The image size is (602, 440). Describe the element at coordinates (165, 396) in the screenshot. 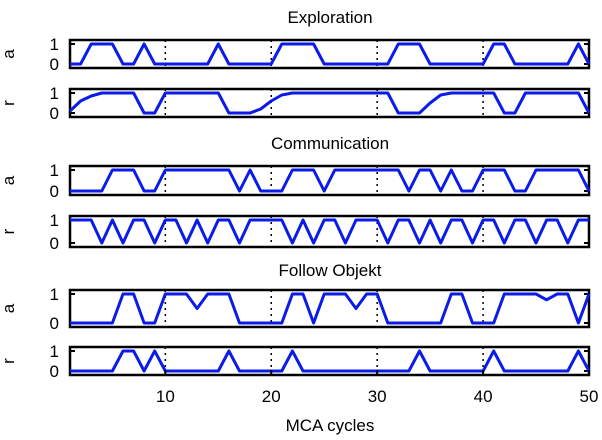

I see `x-tick-label: 10` at that location.